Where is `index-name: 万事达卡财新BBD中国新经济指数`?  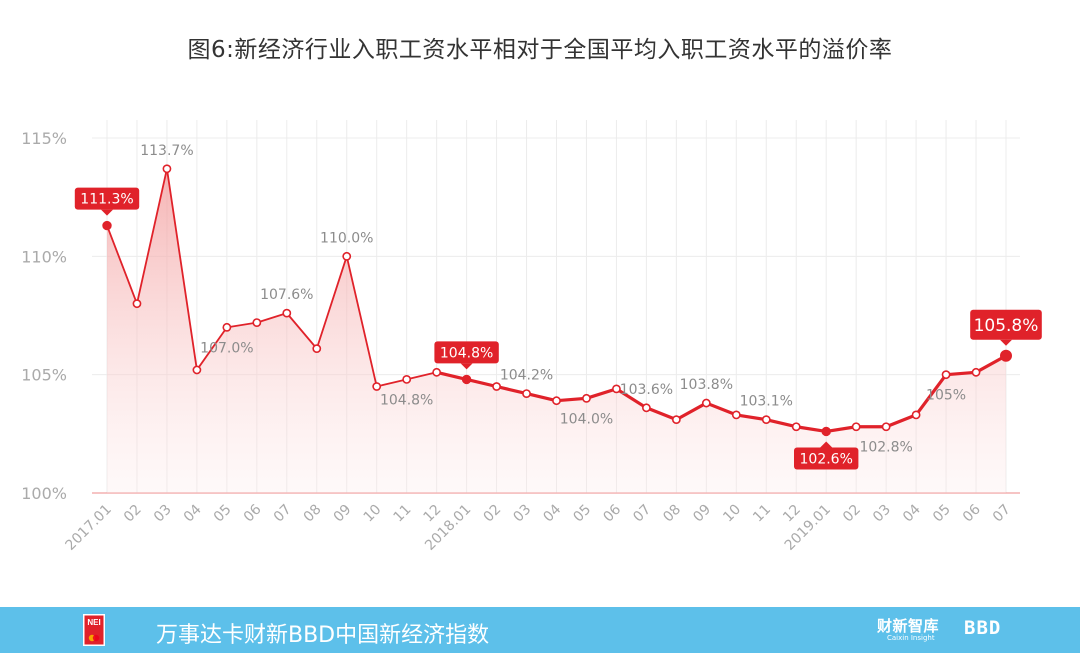 index-name: 万事达卡财新BBD中国新经济指数 is located at coordinates (323, 635).